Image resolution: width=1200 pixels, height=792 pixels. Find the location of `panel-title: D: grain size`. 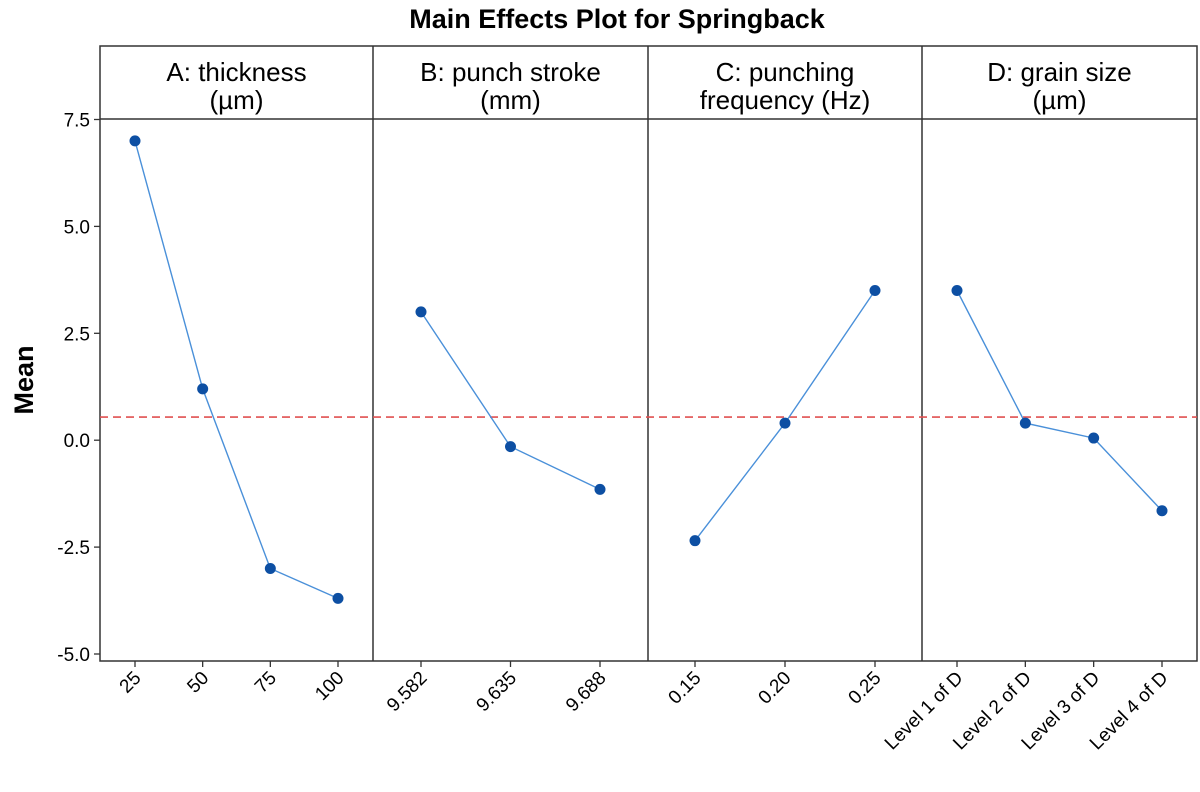

panel-title: D: grain size is located at coordinates (1059, 72).